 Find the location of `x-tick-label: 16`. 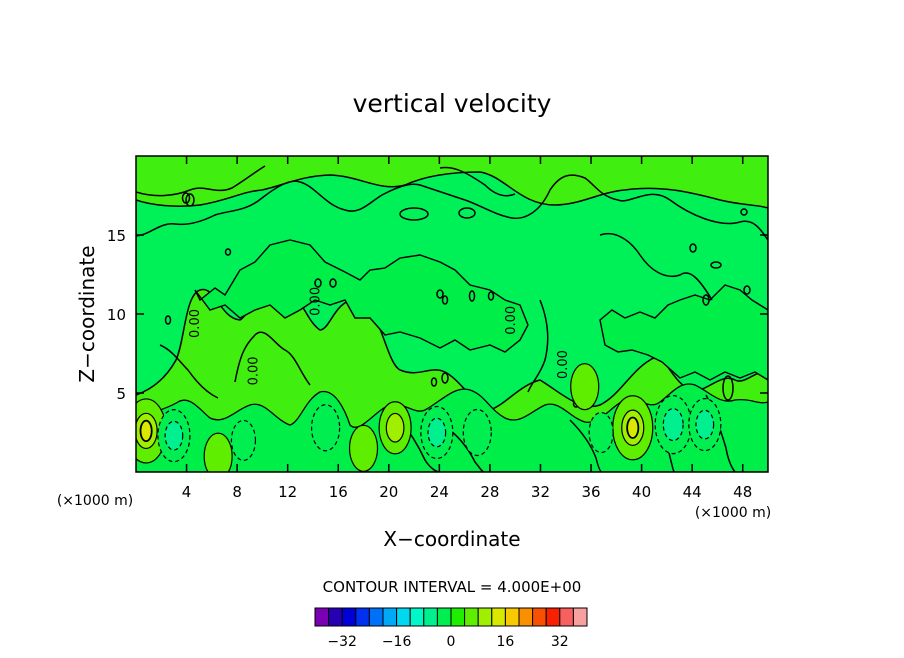

x-tick-label: 16 is located at coordinates (338, 492).